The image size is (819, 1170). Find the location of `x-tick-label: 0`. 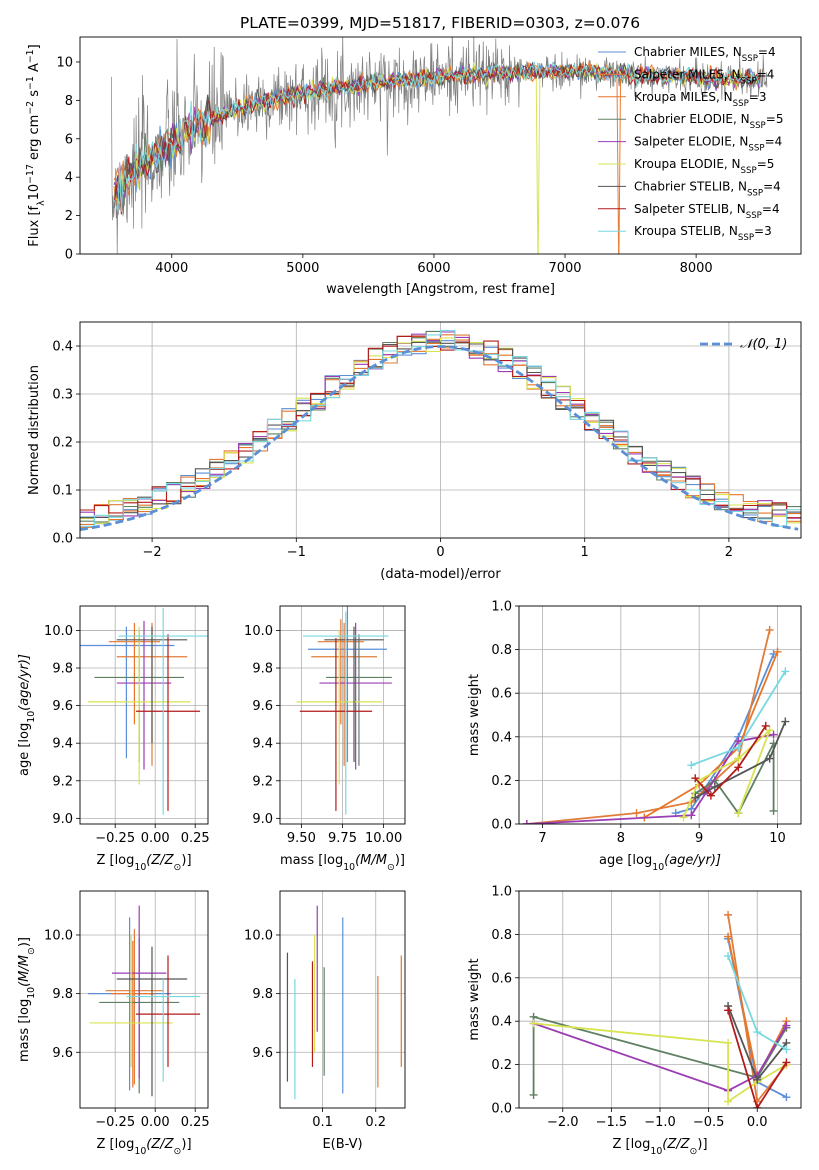

x-tick-label: 0 is located at coordinates (440, 552).